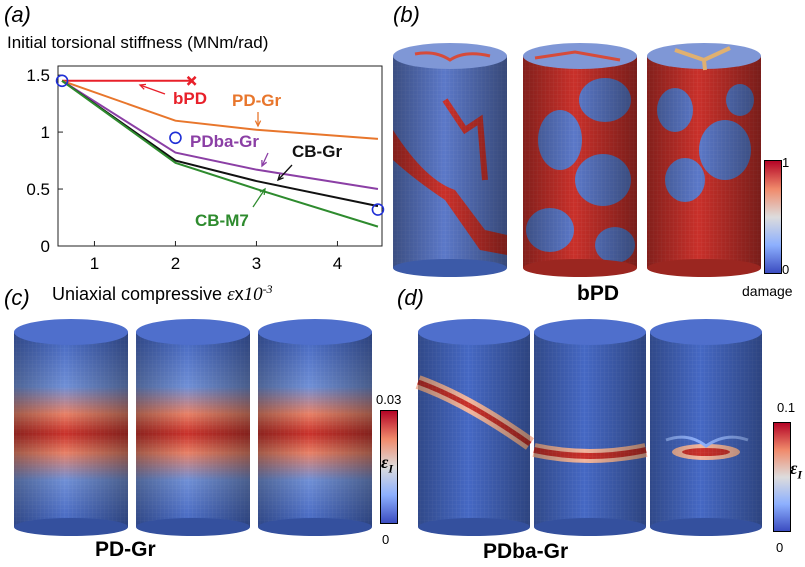 Image resolution: width=805 pixels, height=567 pixels. I want to click on bpd-end-marker, so click(191, 80).